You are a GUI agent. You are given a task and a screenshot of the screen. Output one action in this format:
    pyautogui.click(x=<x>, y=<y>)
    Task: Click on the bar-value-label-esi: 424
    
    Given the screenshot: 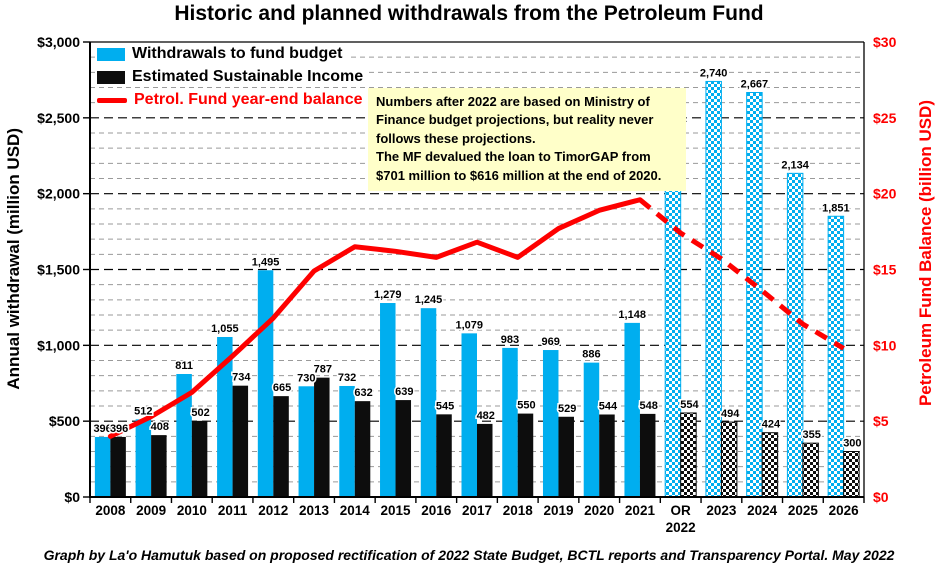 What is the action you would take?
    pyautogui.click(x=771, y=425)
    